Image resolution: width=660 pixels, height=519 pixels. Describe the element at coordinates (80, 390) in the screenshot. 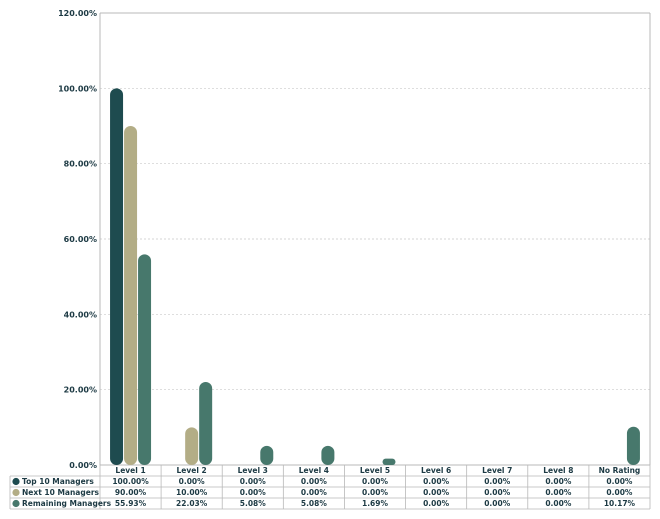

I see `y-tick-label: 20.00%` at that location.